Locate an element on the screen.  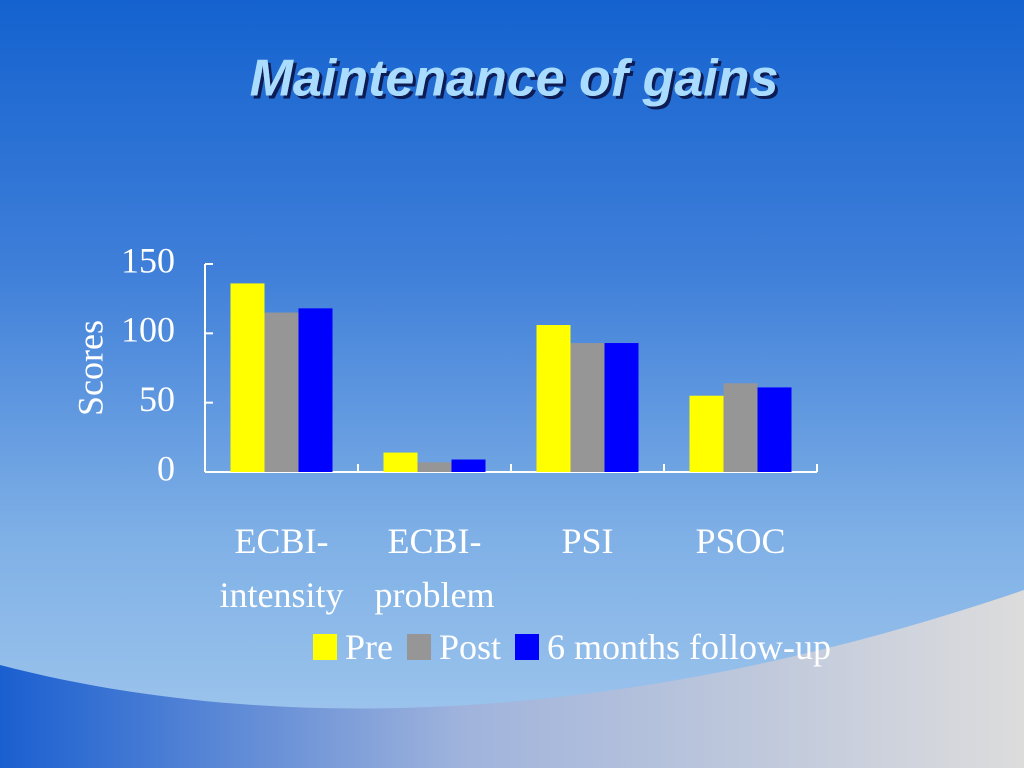
x-tick-label: PSOC is located at coordinates (740, 541).